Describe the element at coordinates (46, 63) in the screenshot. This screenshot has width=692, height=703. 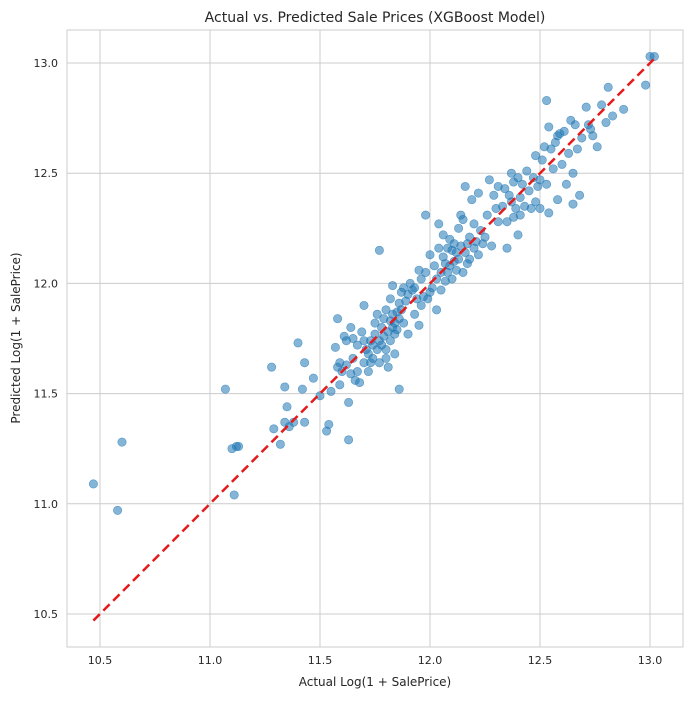
I see `y-tick-label: 13.0` at that location.